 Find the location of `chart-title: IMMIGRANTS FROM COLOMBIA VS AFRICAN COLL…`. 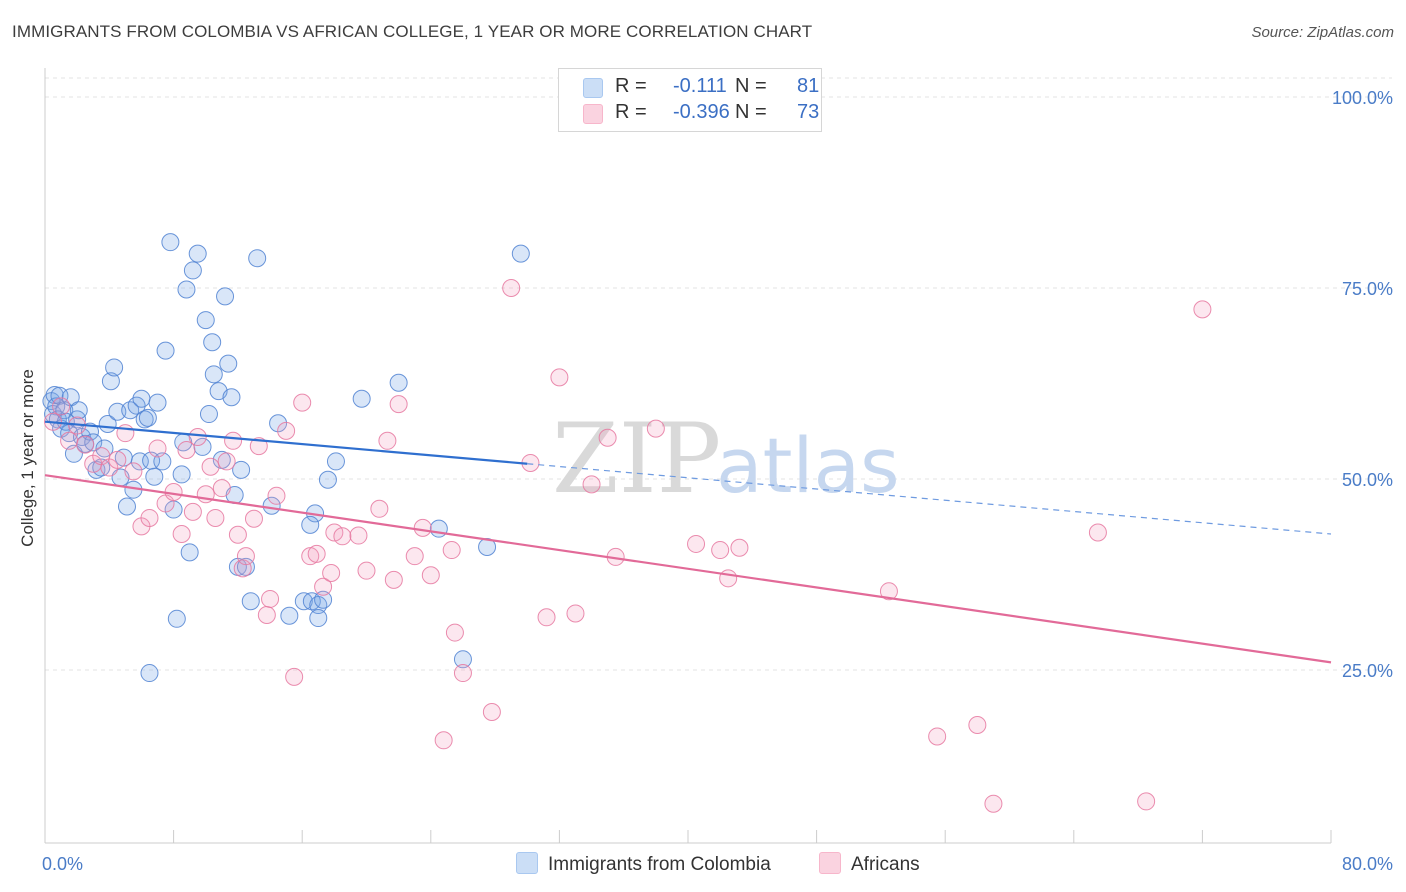

chart-title: IMMIGRANTS FROM COLOMBIA VS AFRICAN COLL… is located at coordinates (412, 31).